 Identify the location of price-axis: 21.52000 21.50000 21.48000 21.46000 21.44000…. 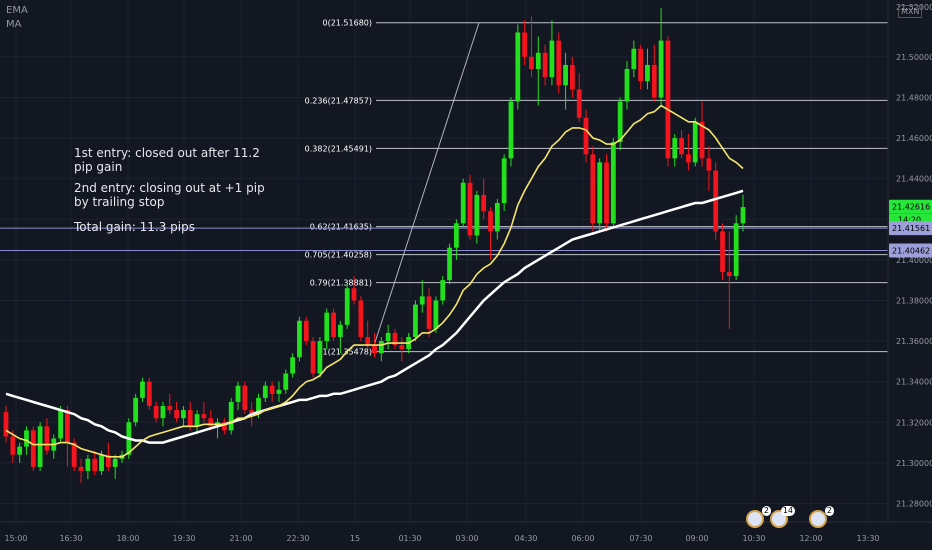
(909, 261).